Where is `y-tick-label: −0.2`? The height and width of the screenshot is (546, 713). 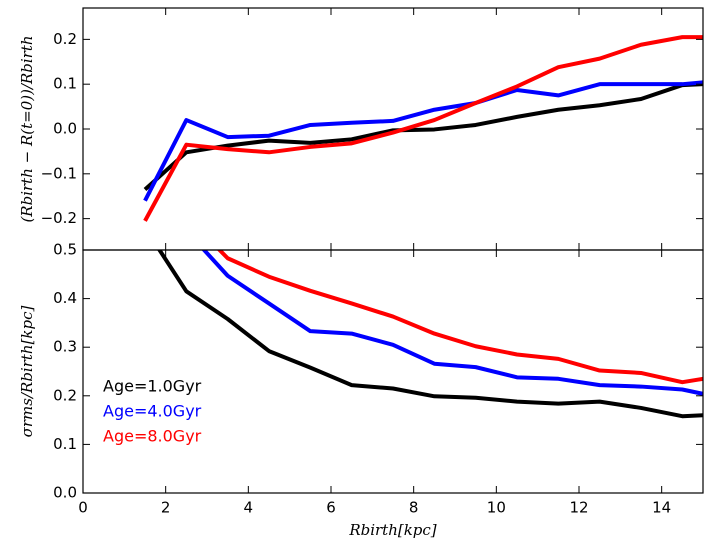 y-tick-label: −0.2 is located at coordinates (59, 218).